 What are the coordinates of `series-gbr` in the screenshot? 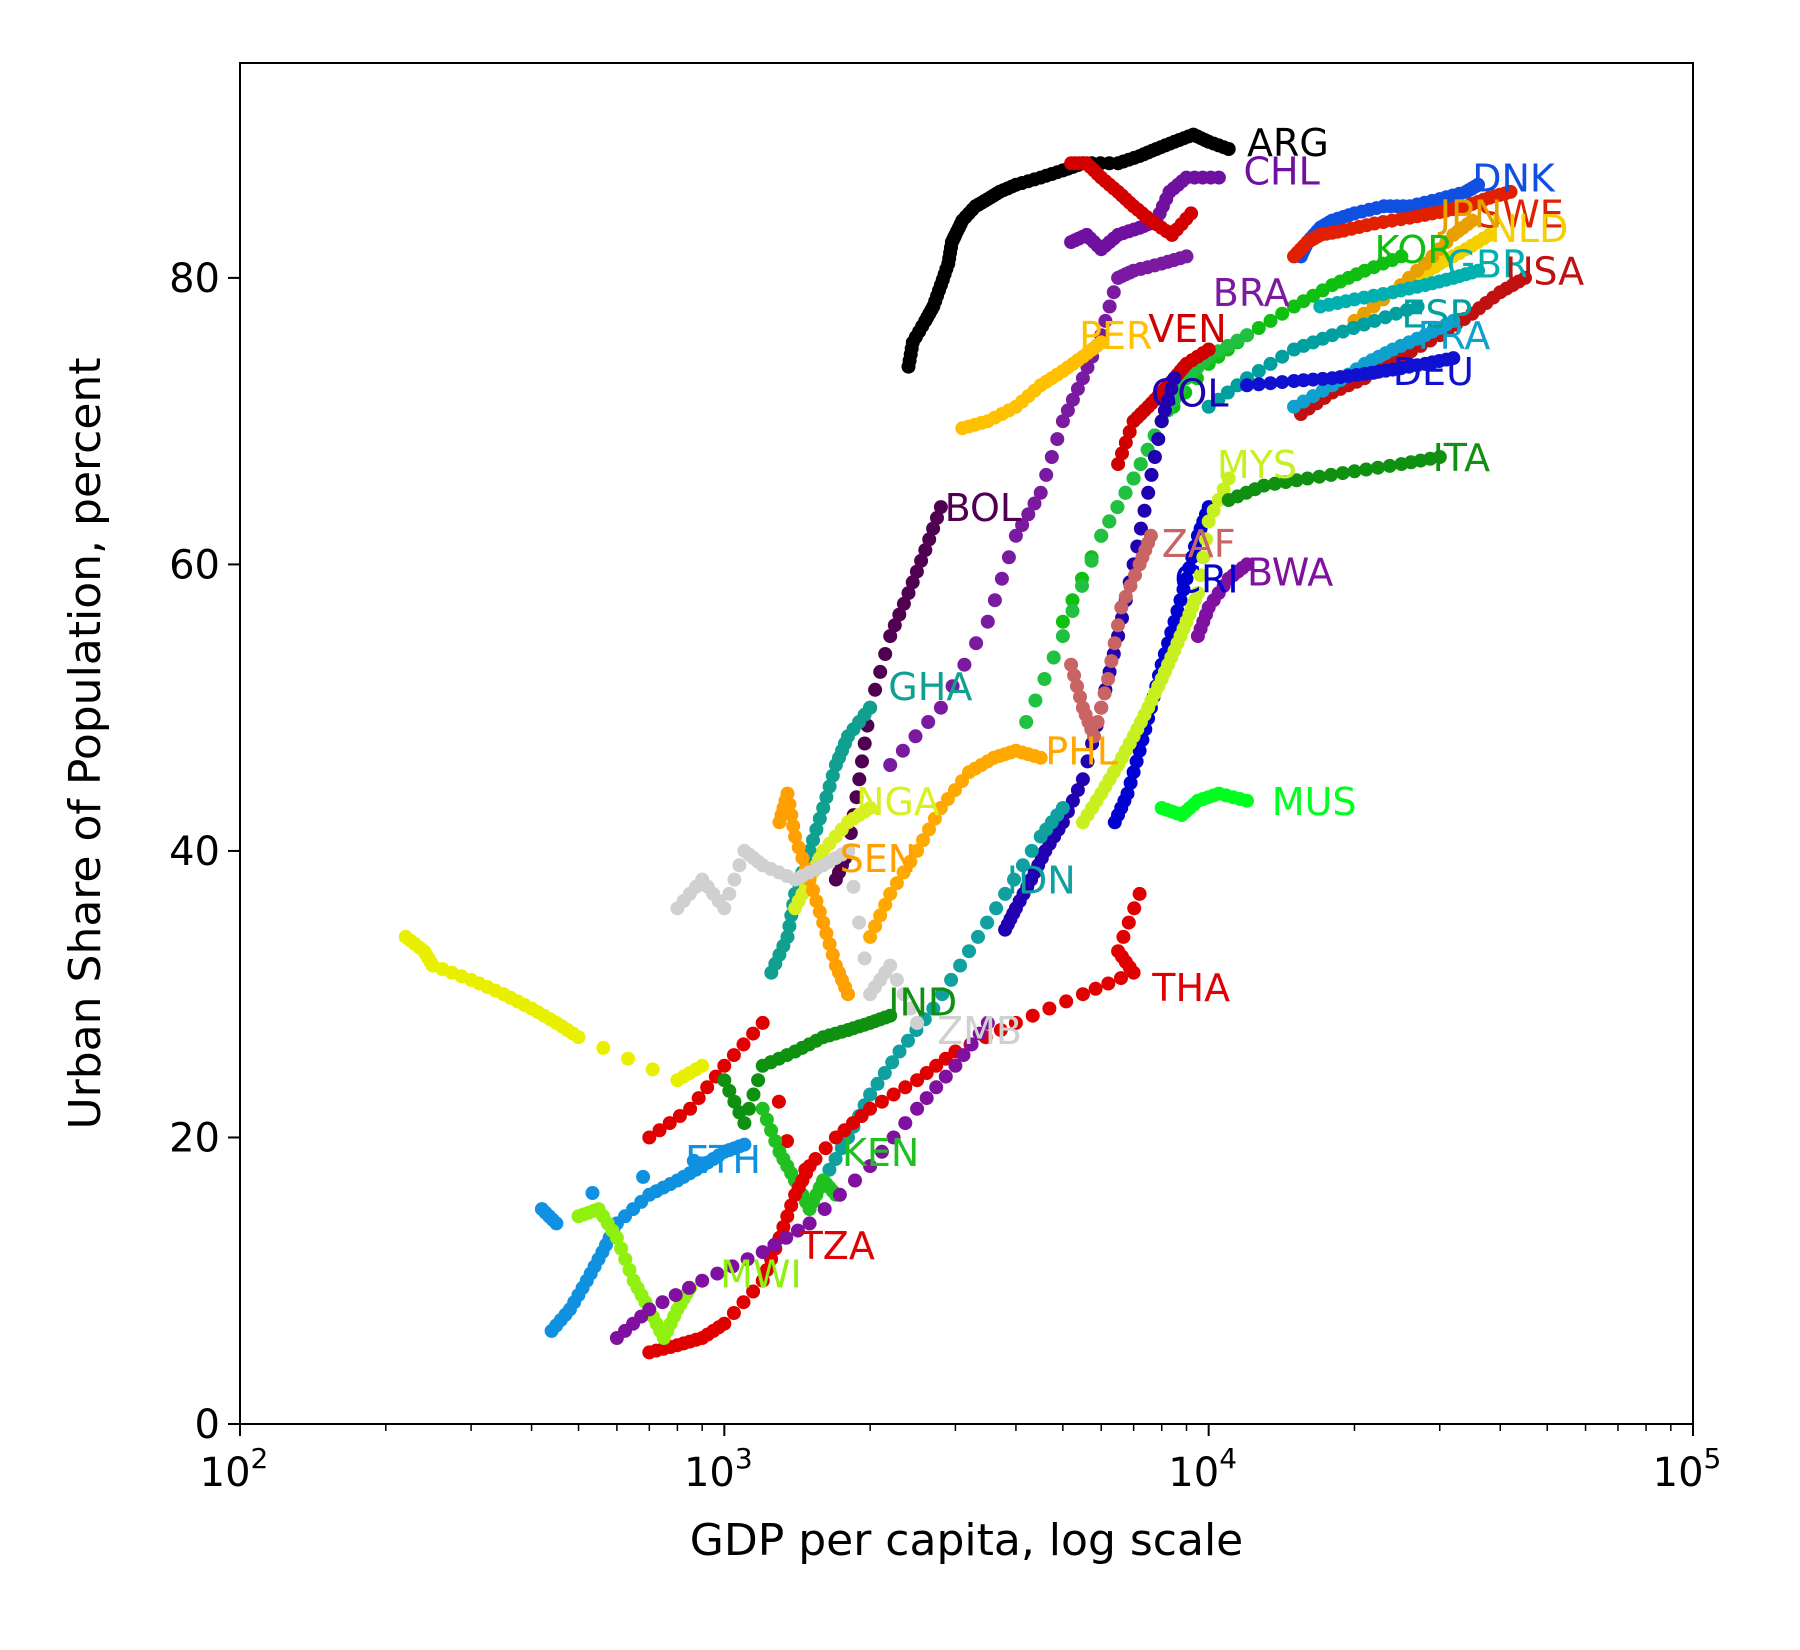 It's located at (1399, 288).